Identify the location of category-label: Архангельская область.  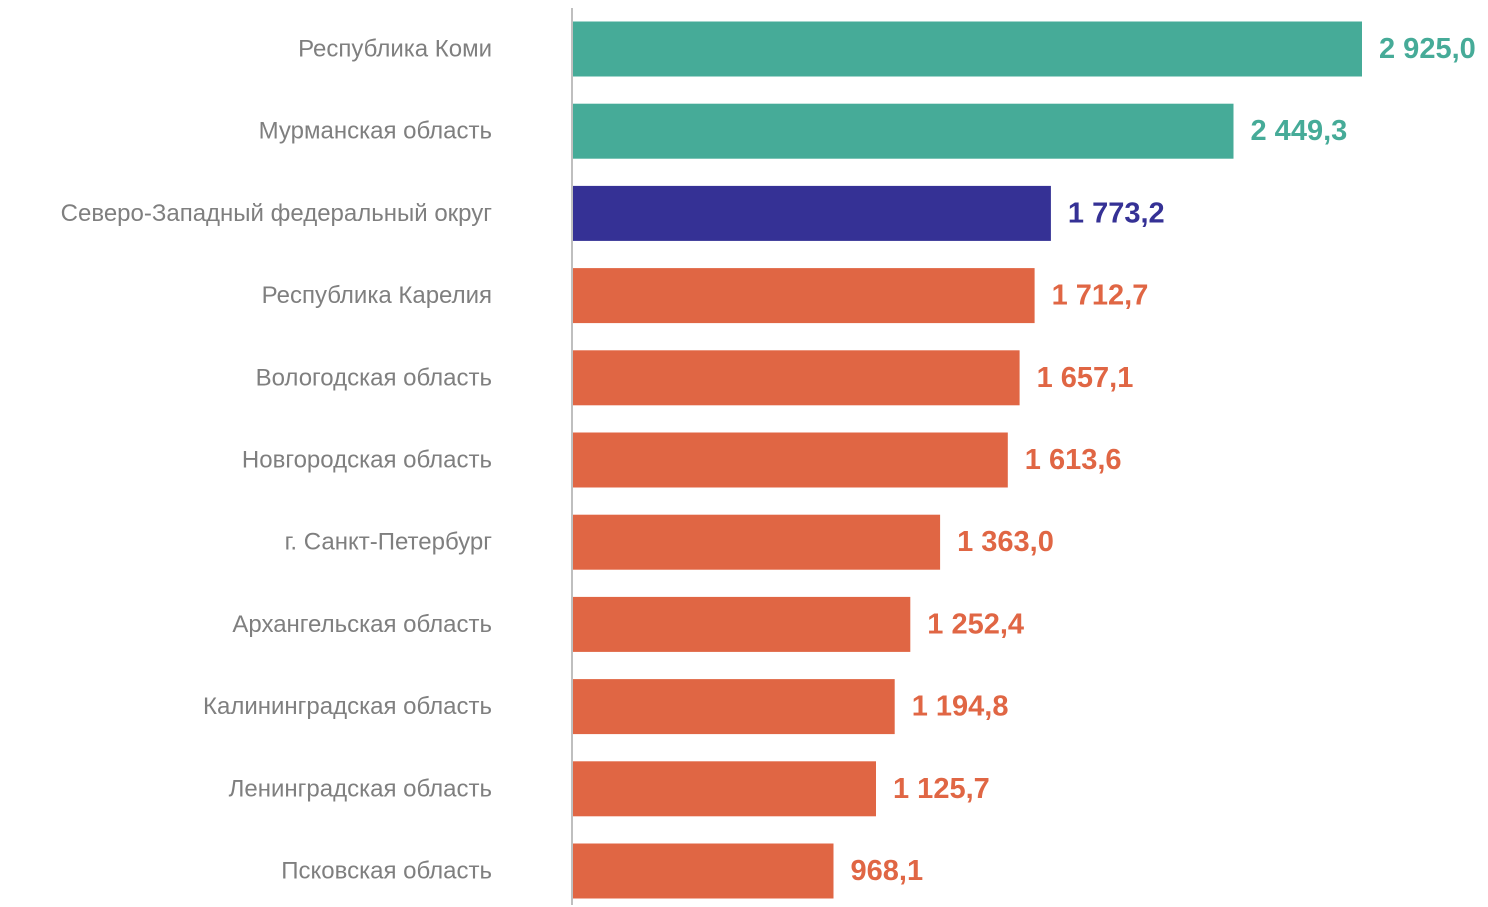
(362, 624).